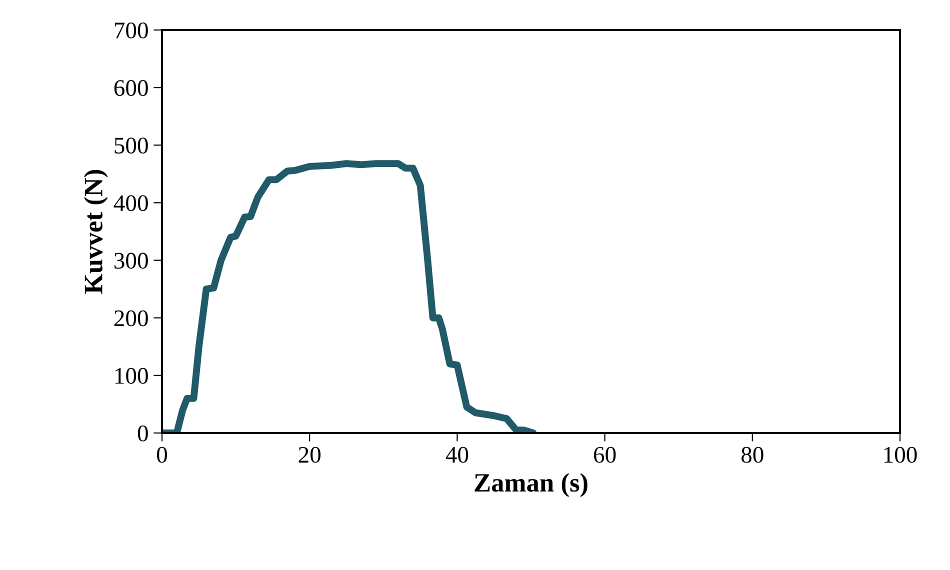  Describe the element at coordinates (131, 318) in the screenshot. I see `y-tick-label: 200` at that location.